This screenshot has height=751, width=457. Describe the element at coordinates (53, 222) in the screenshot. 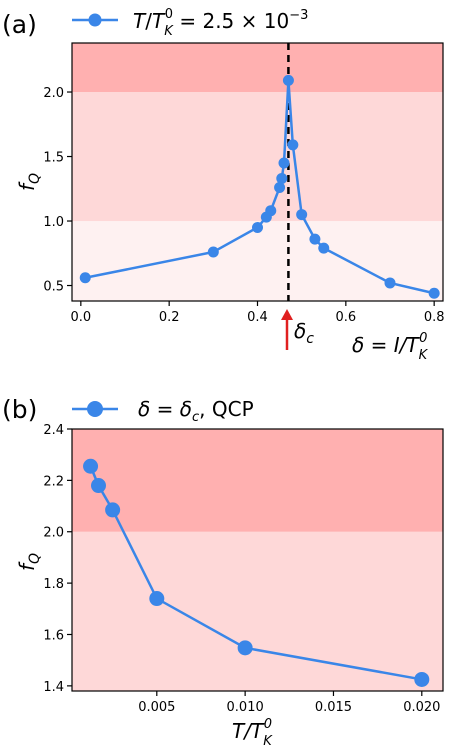

I see `a-ytick-label: 1.0` at that location.